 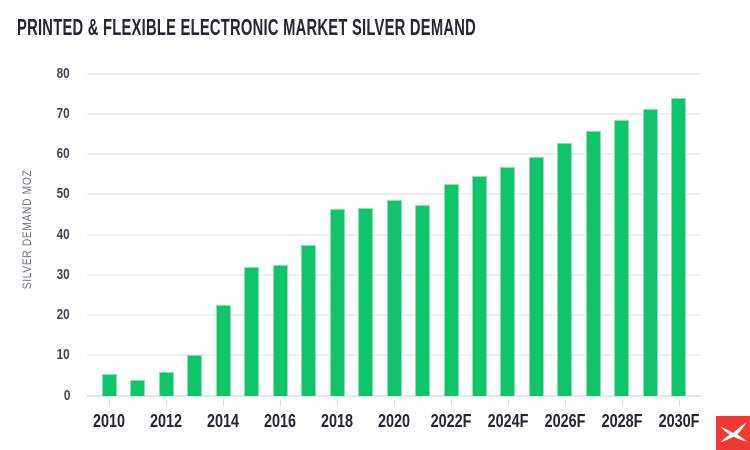 I want to click on x-tick-mark-2024F, so click(x=508, y=402).